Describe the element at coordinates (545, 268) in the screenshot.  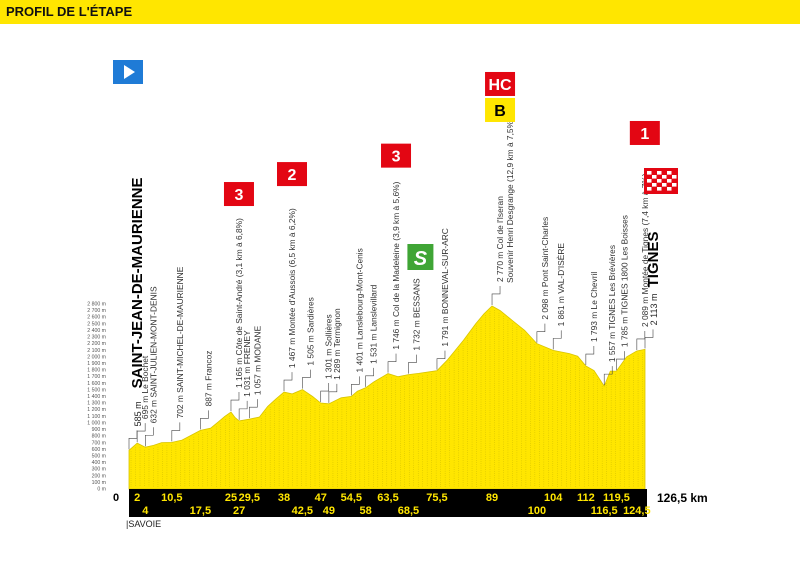
I see `place-label: 2 098 m Pont Saint-Charles` at that location.